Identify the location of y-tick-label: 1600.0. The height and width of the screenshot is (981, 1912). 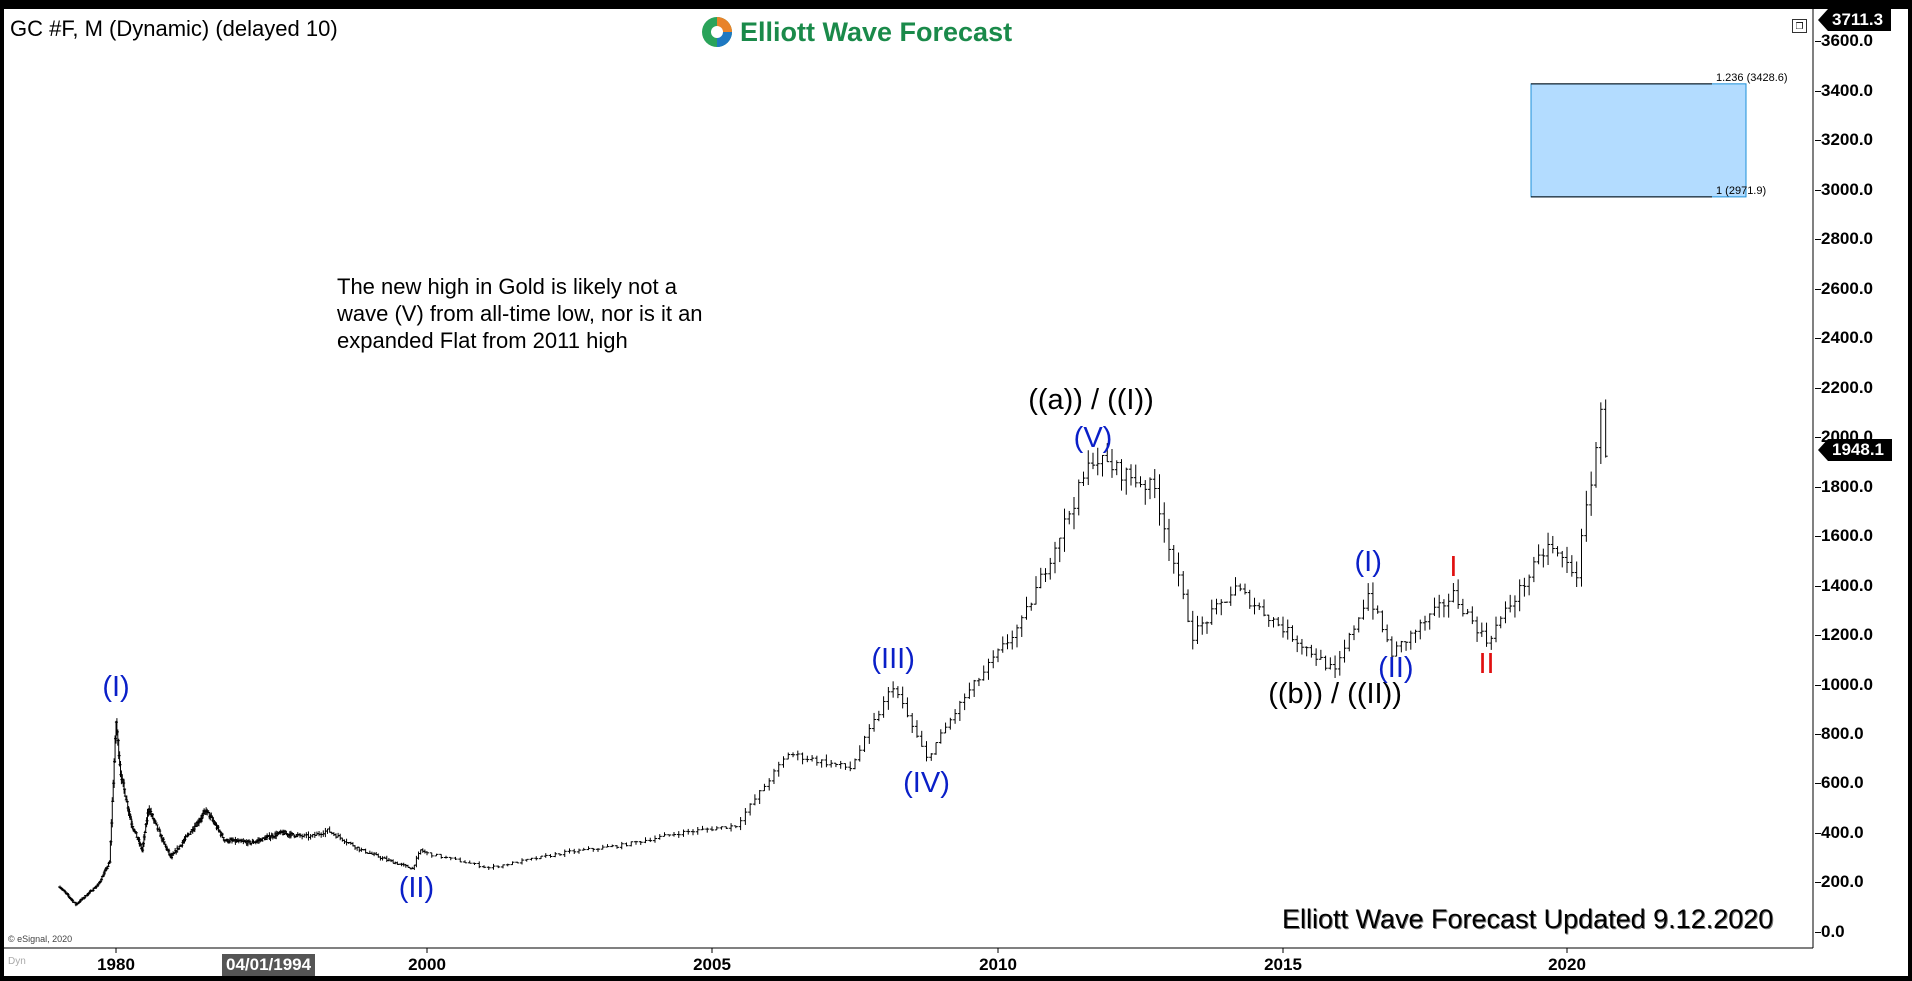
(1847, 535).